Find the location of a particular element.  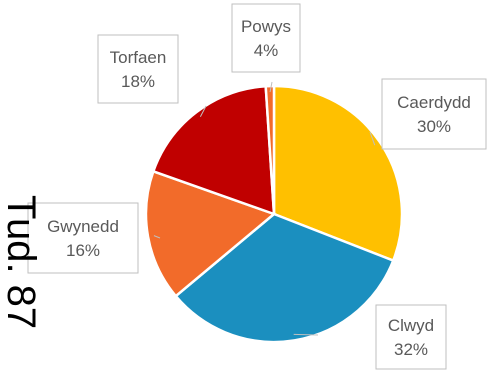

leader-line-powys is located at coordinates (271, 87).